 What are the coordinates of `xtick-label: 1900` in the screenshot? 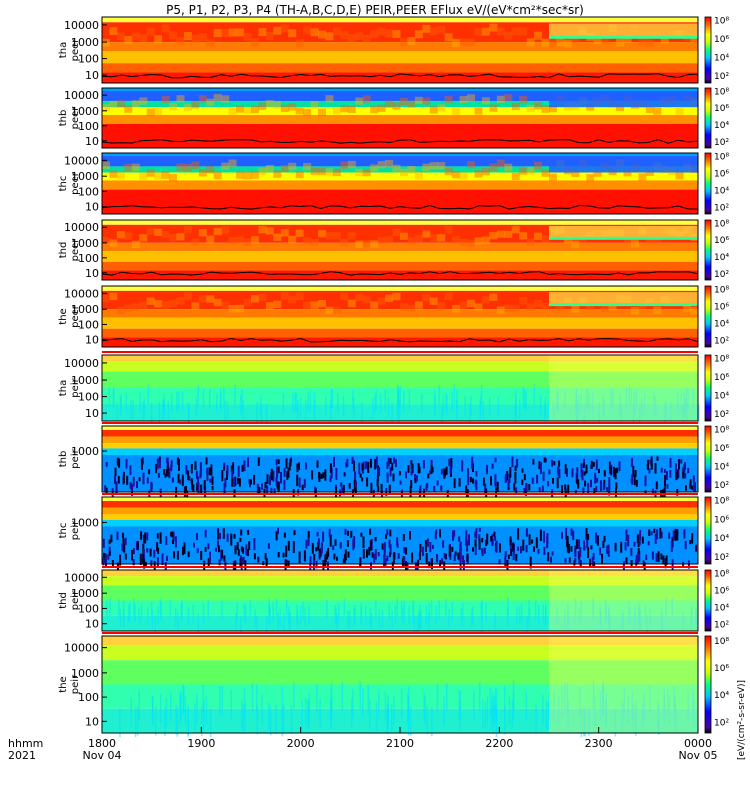 It's located at (201, 743).